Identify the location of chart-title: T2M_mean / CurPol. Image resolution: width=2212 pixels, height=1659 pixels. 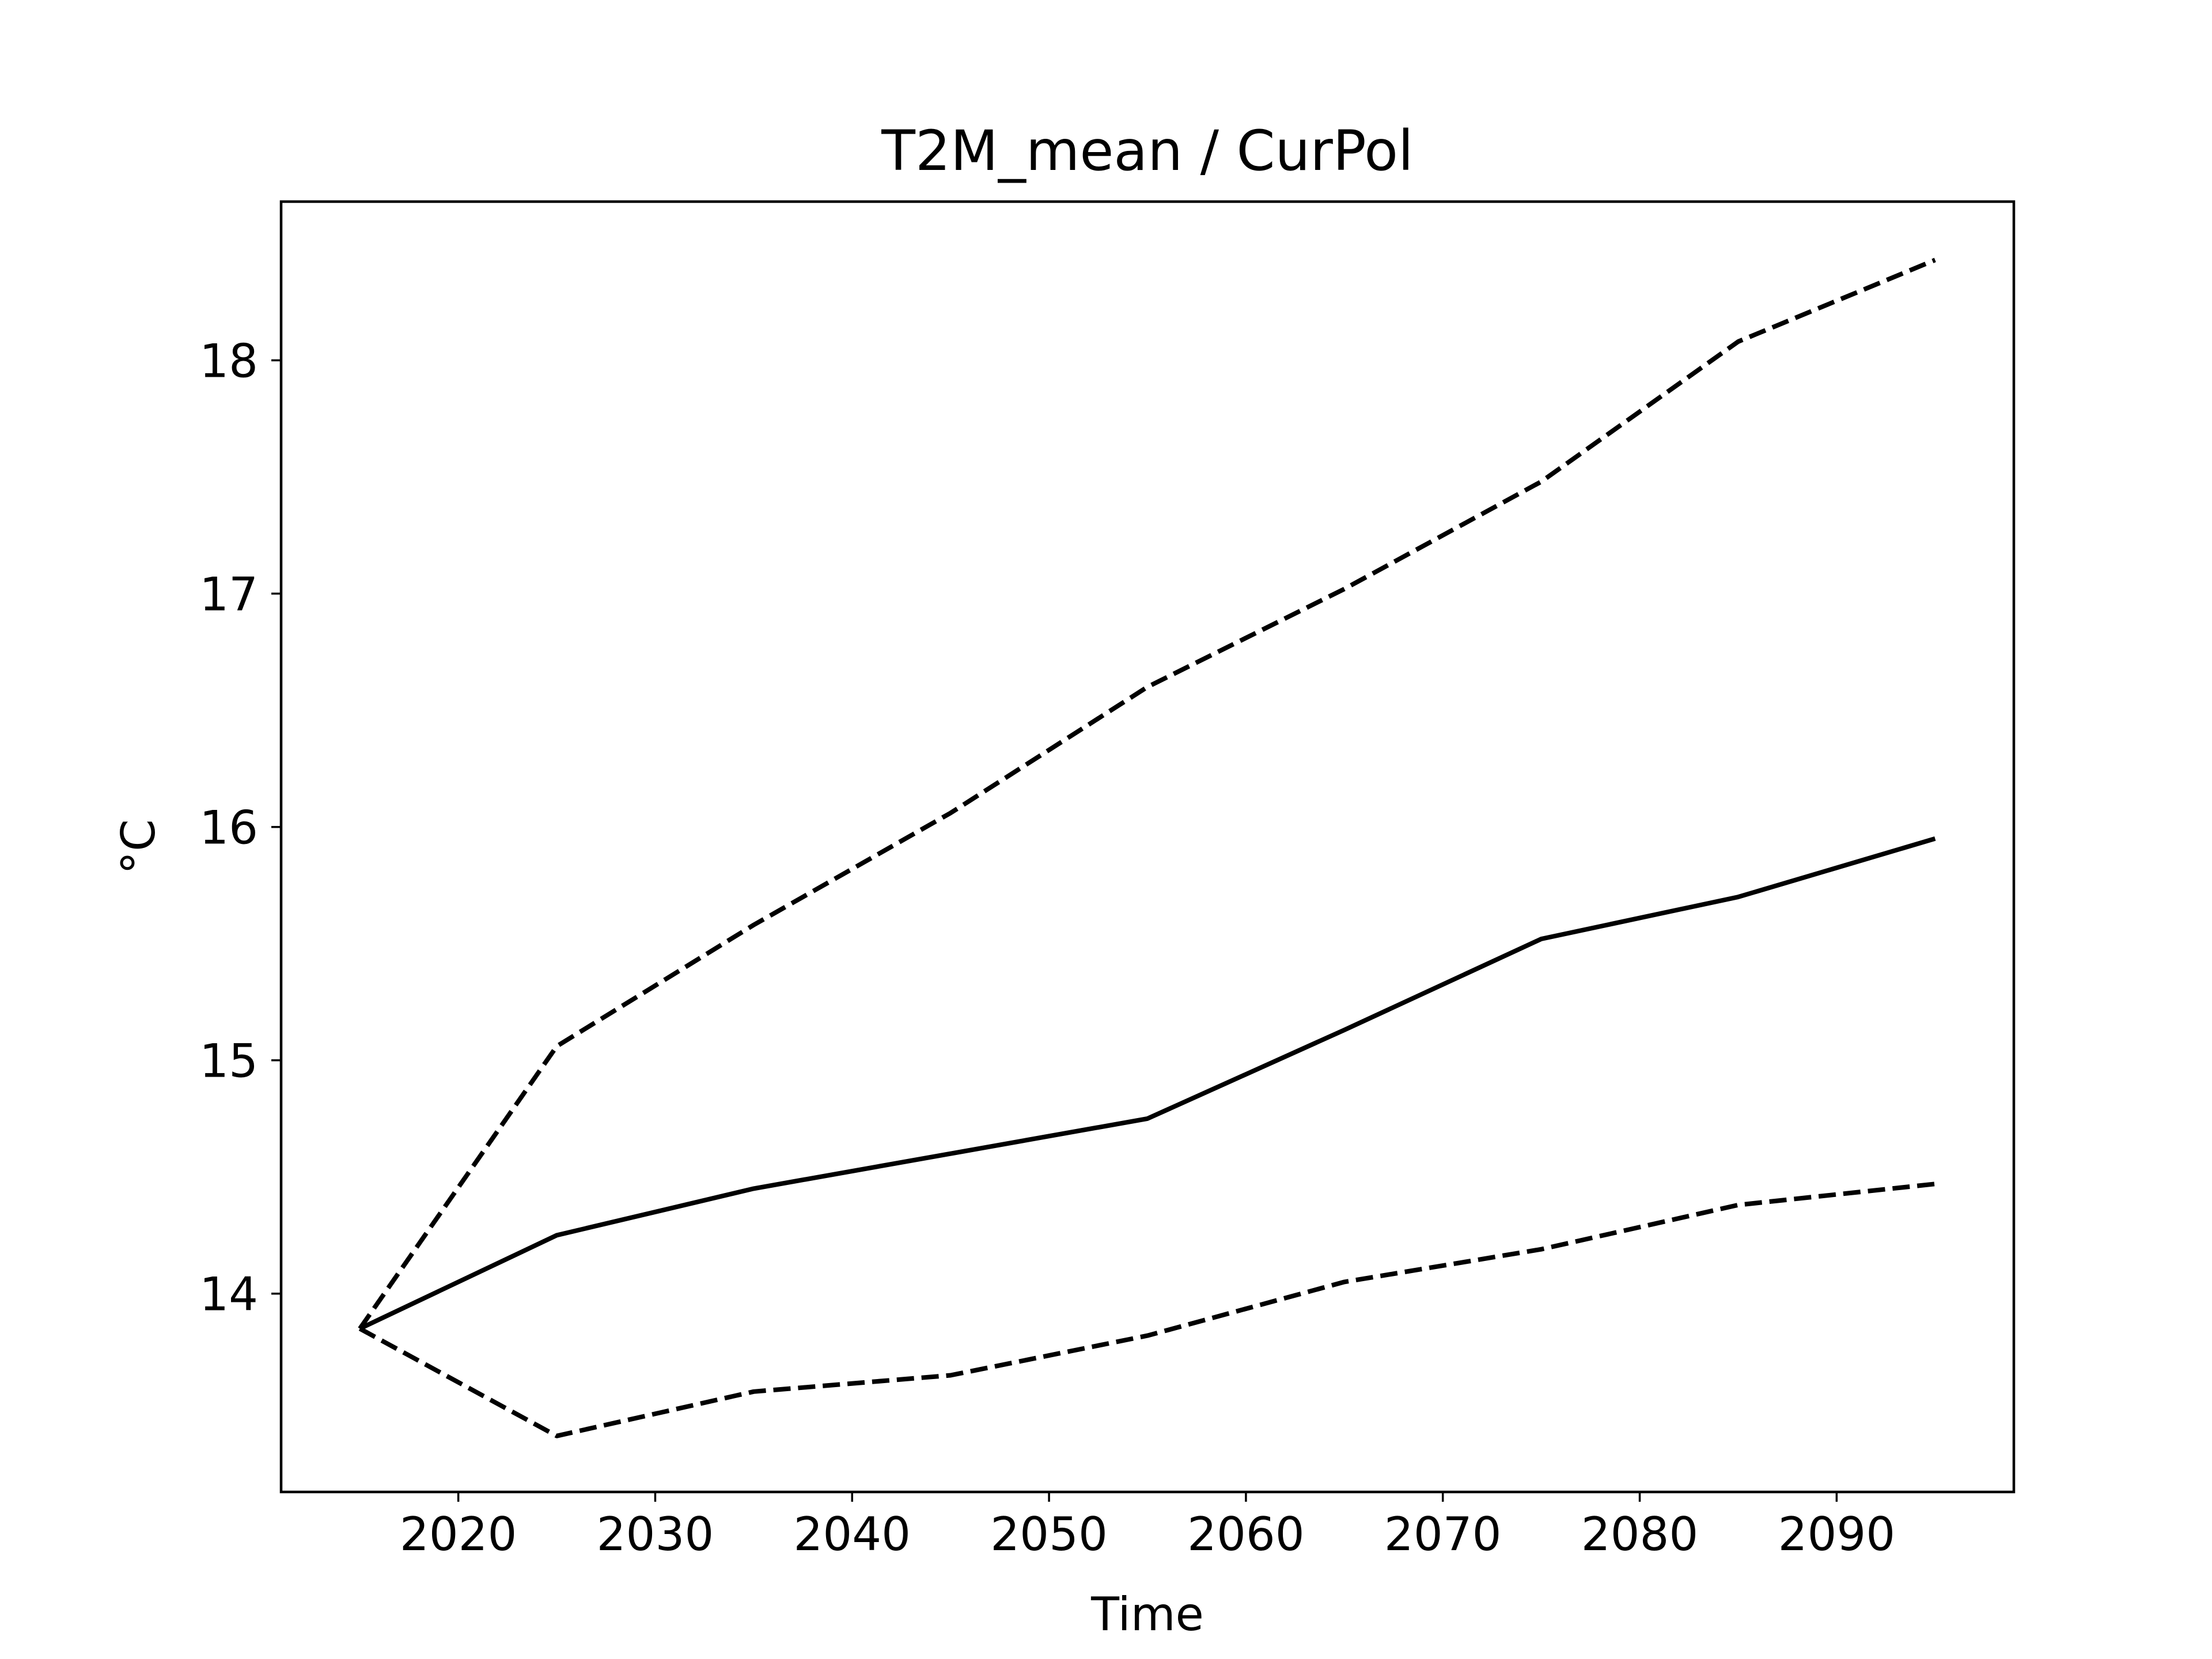
(1147, 151).